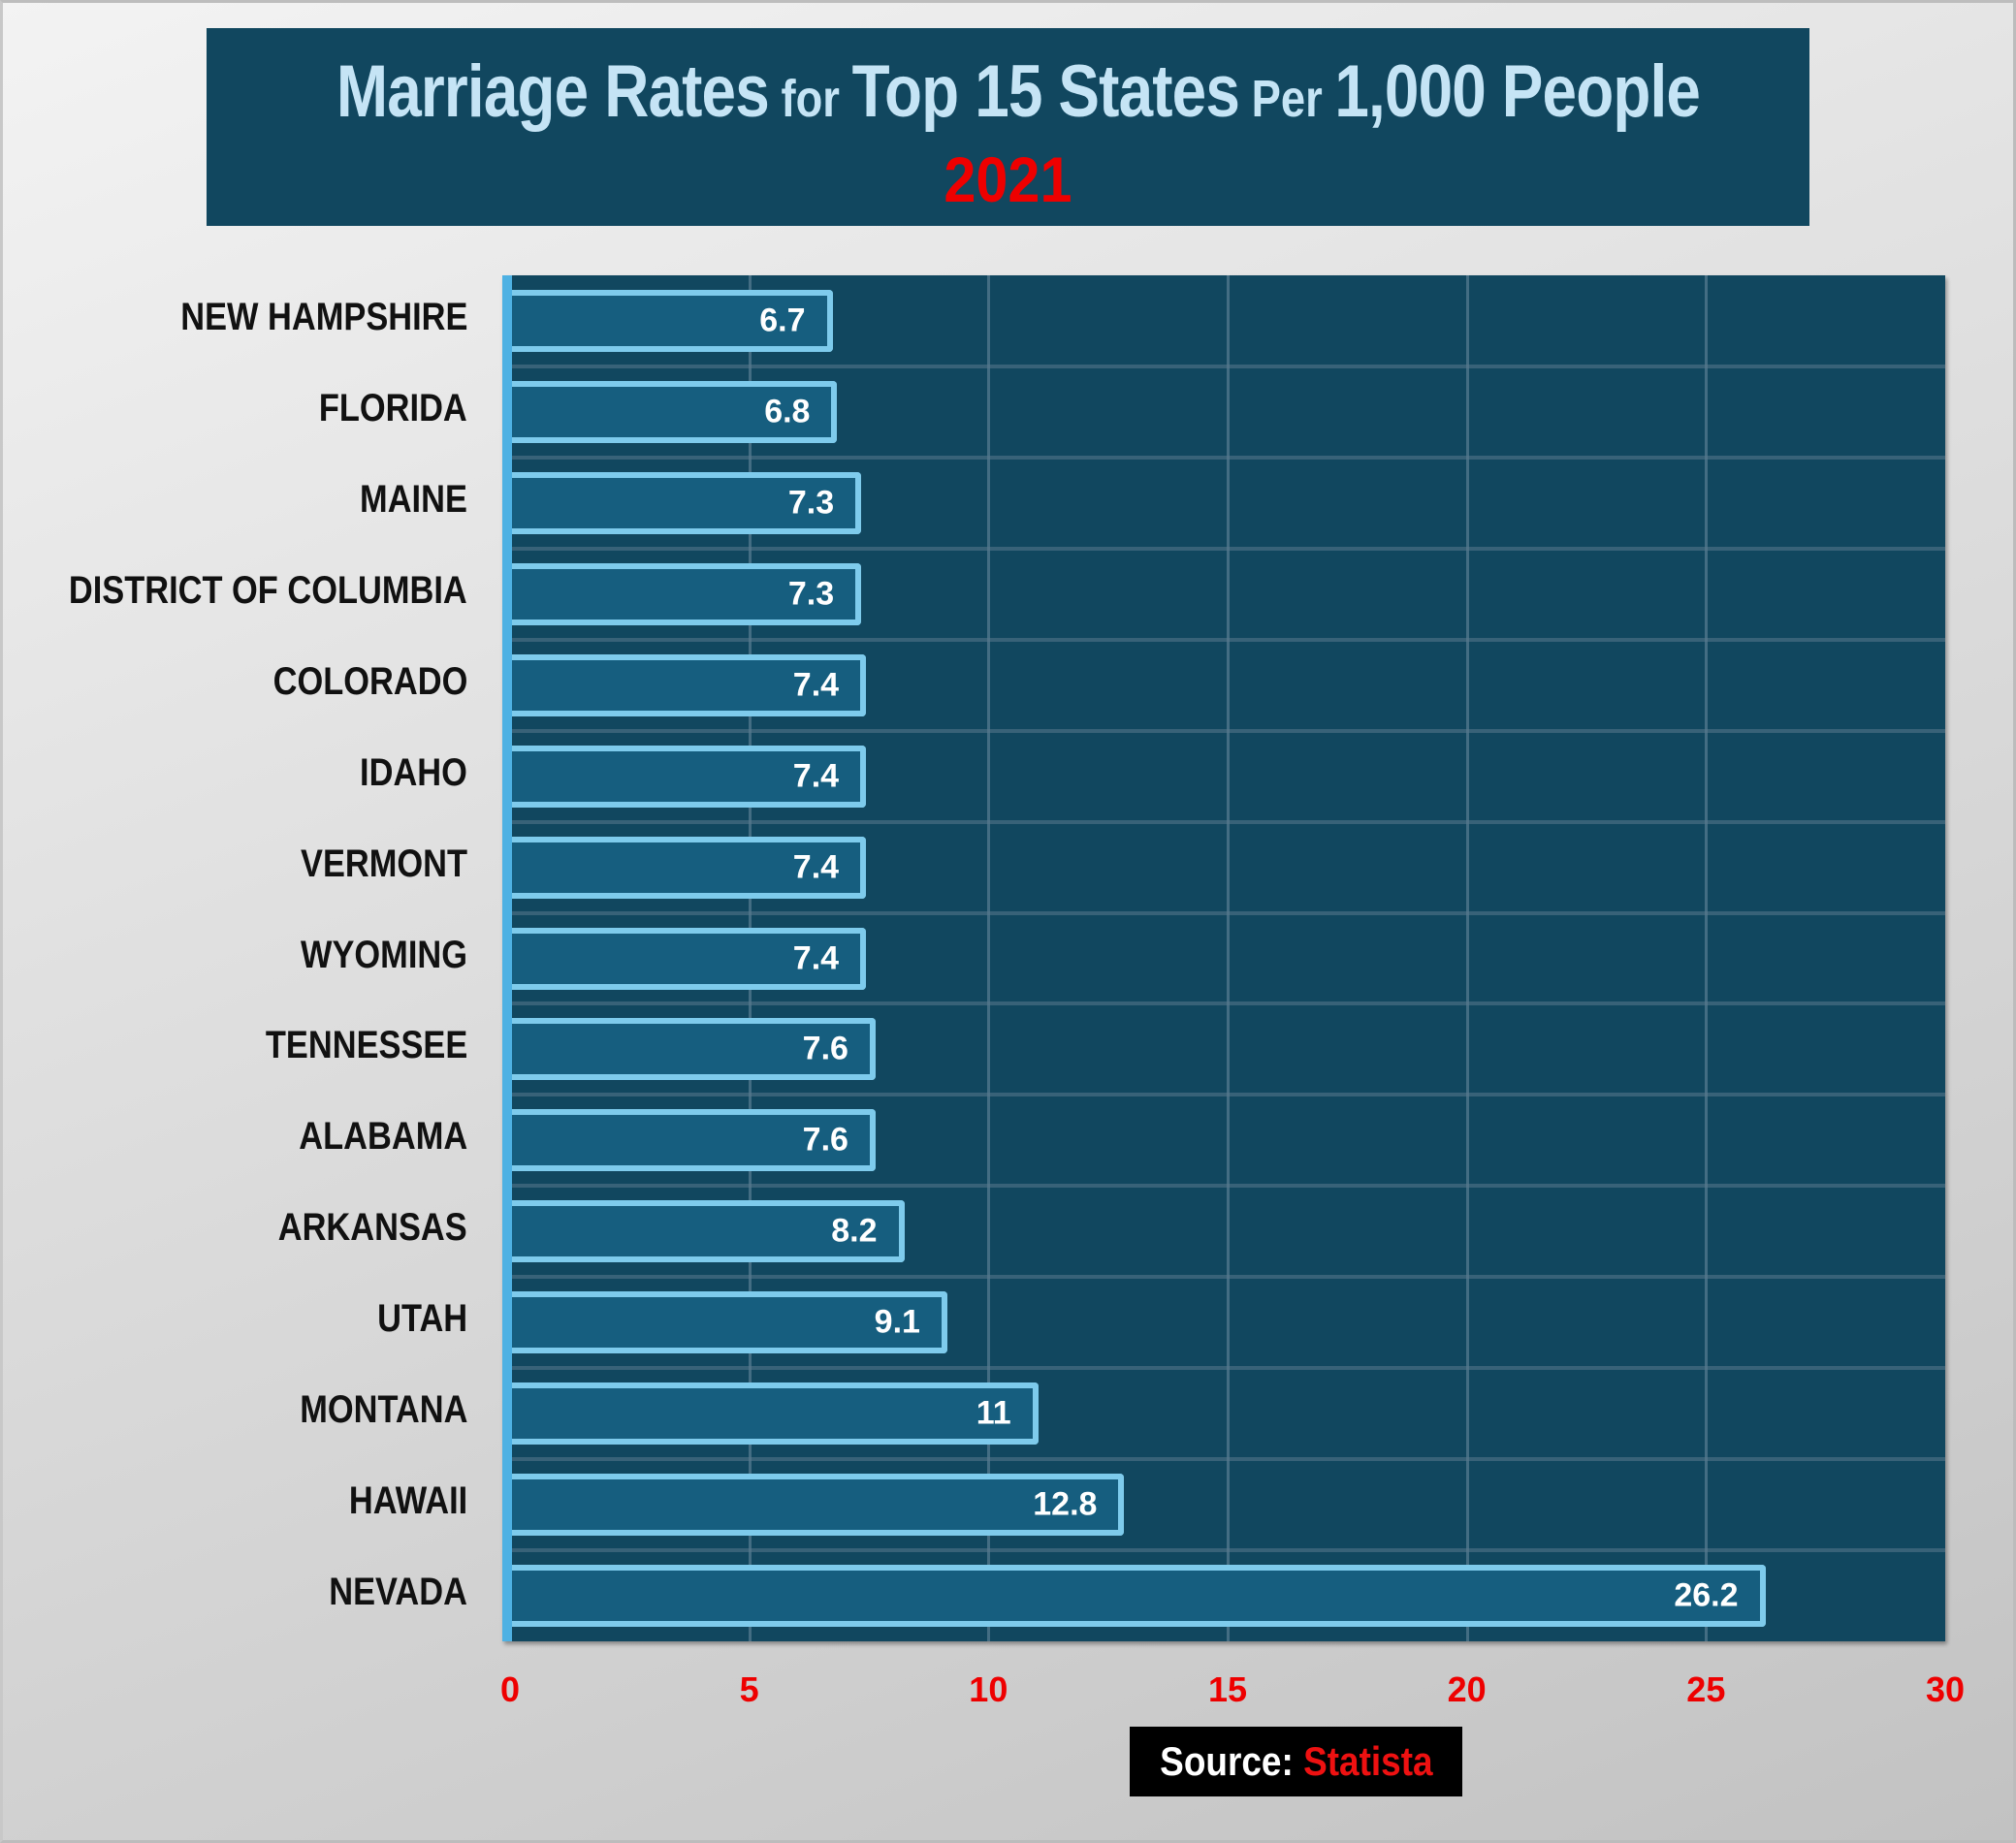 The height and width of the screenshot is (1843, 2016). What do you see at coordinates (413, 499) in the screenshot?
I see `category-label-text: MAINE` at bounding box center [413, 499].